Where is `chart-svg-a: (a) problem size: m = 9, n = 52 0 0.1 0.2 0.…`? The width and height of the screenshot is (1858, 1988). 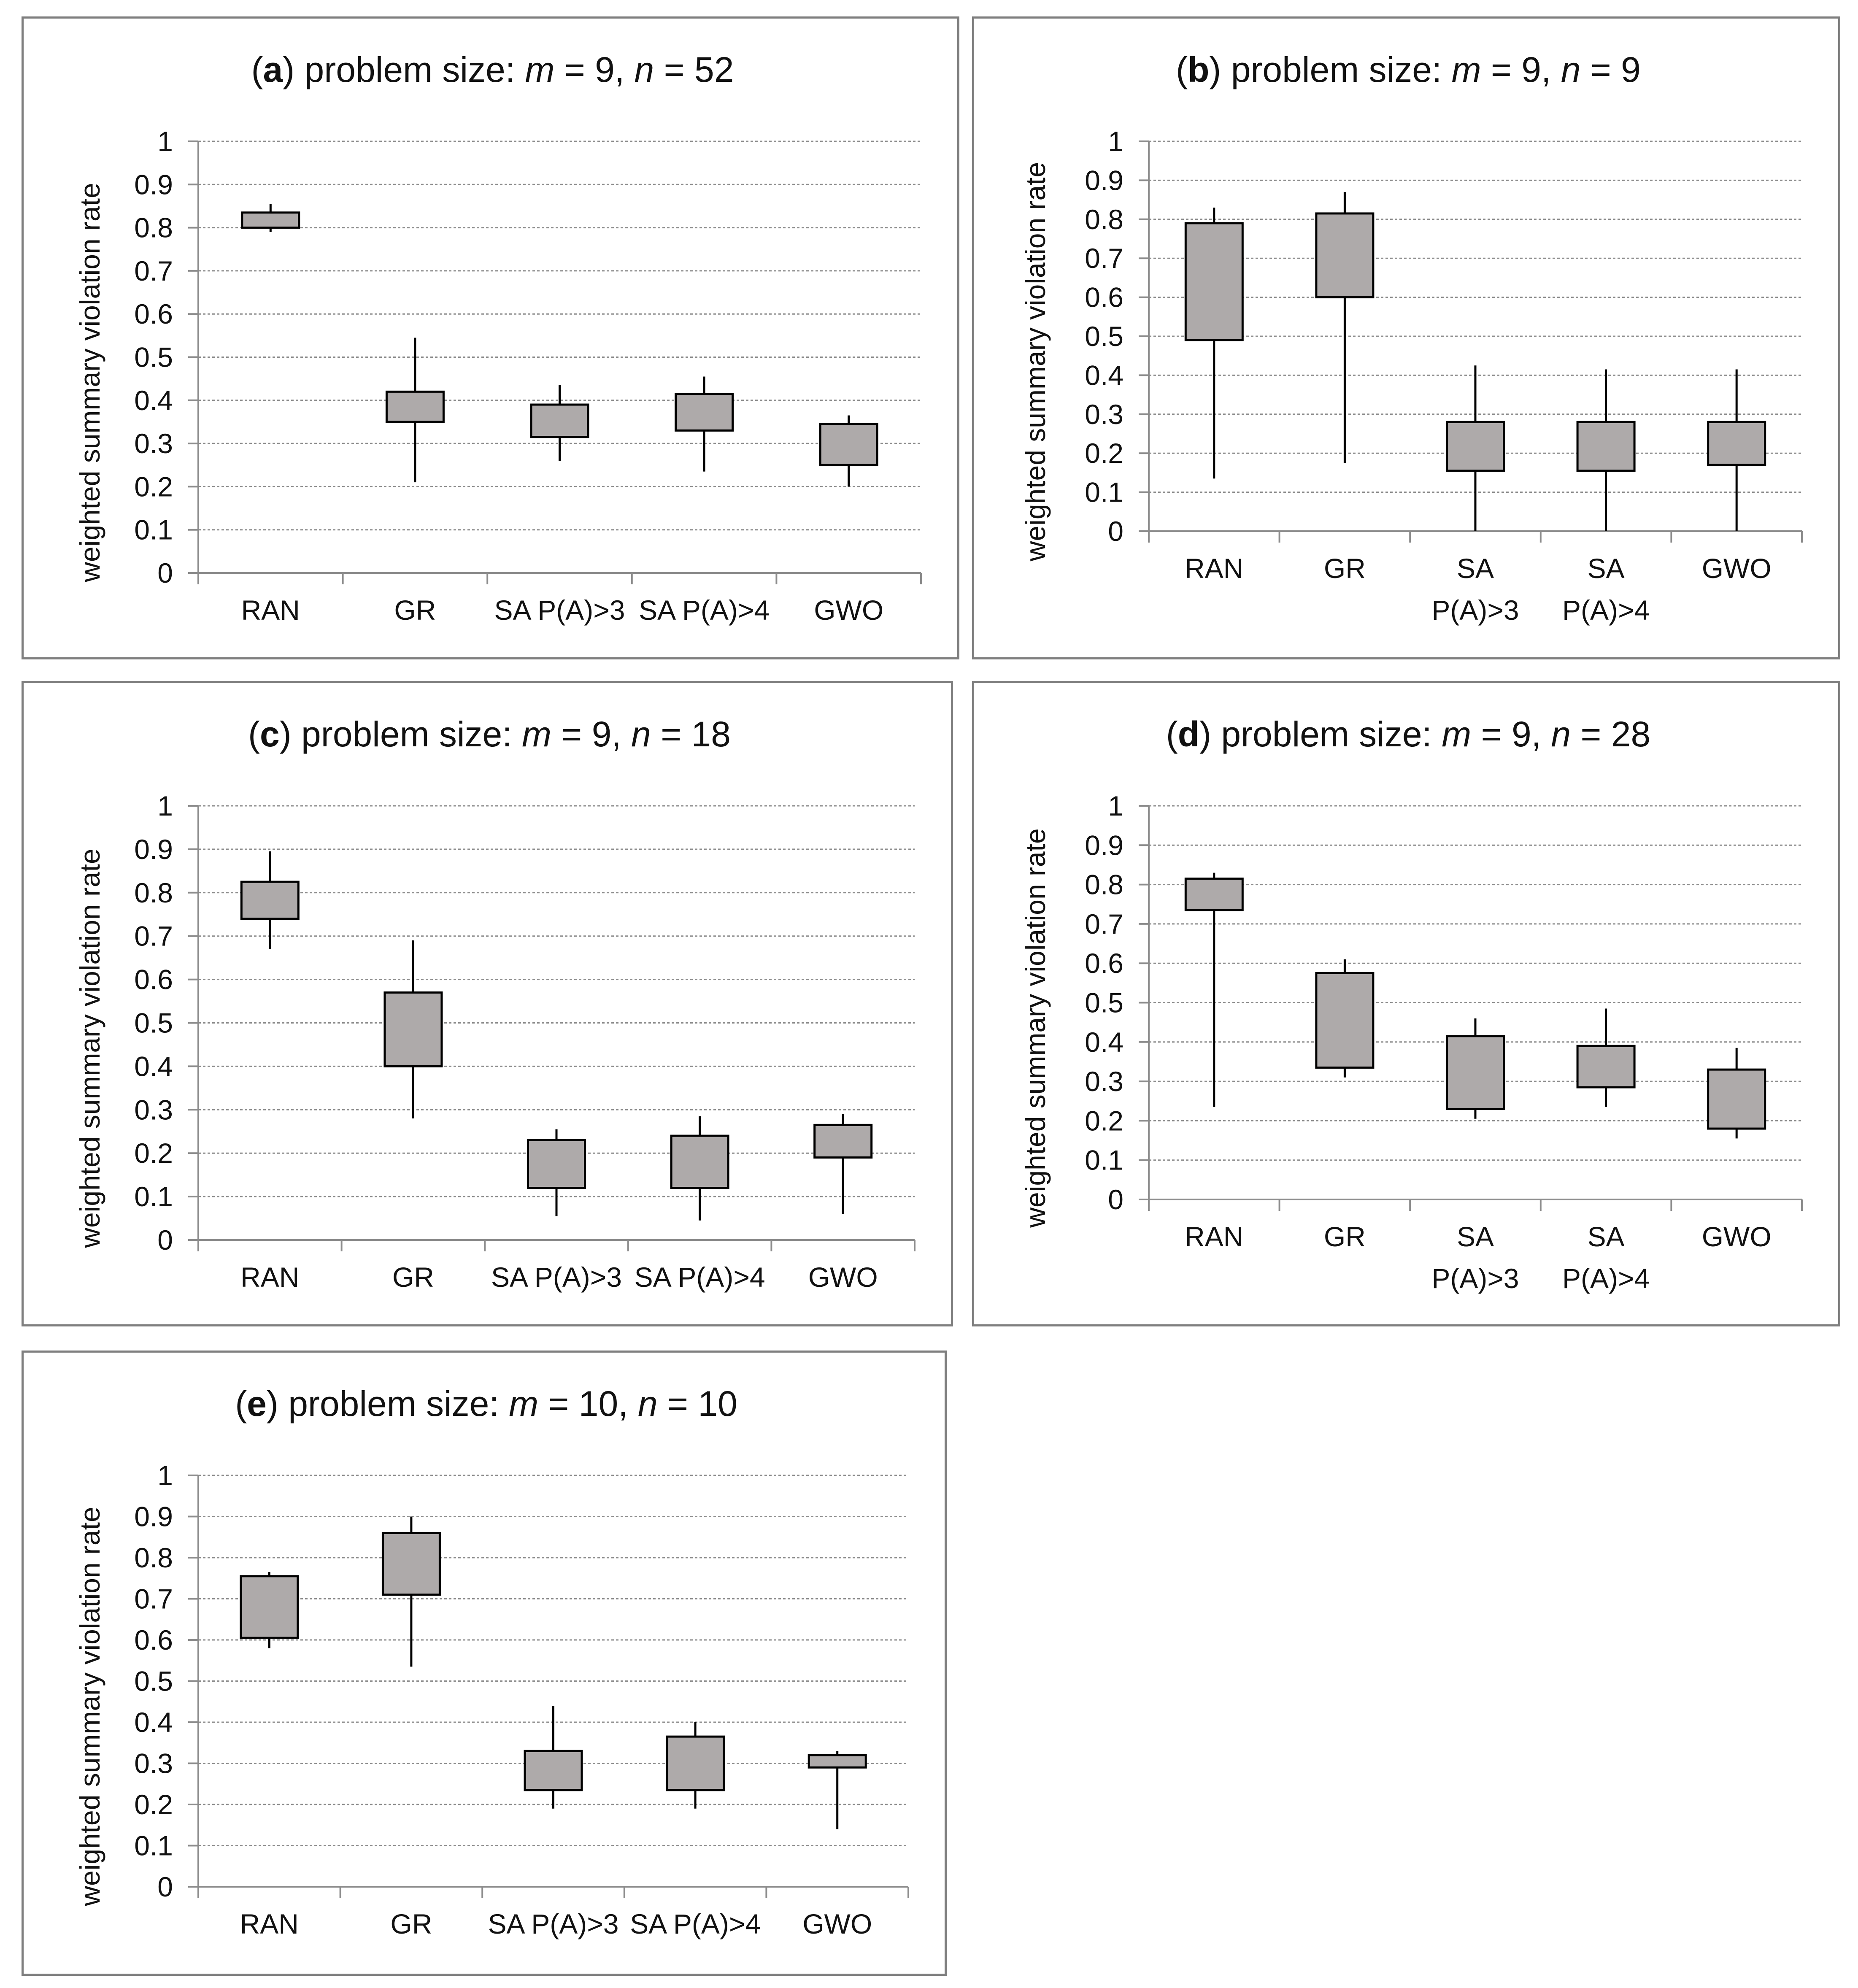
chart-svg-a: (a) problem size: m = 9, n = 52 0 0.1 0.2 0.… is located at coordinates (498, 338).